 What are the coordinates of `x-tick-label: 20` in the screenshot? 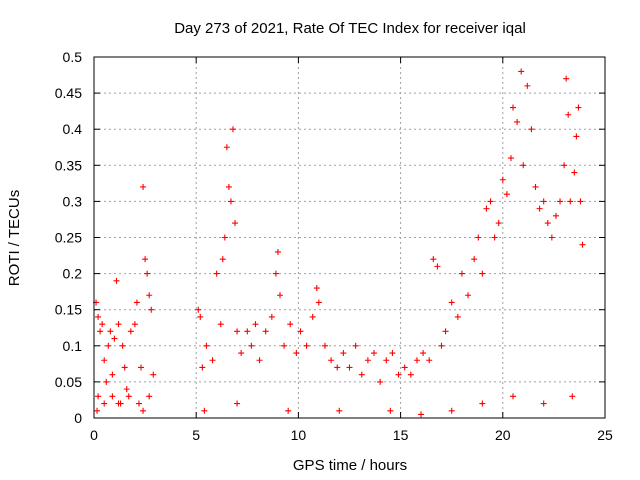 It's located at (503, 435).